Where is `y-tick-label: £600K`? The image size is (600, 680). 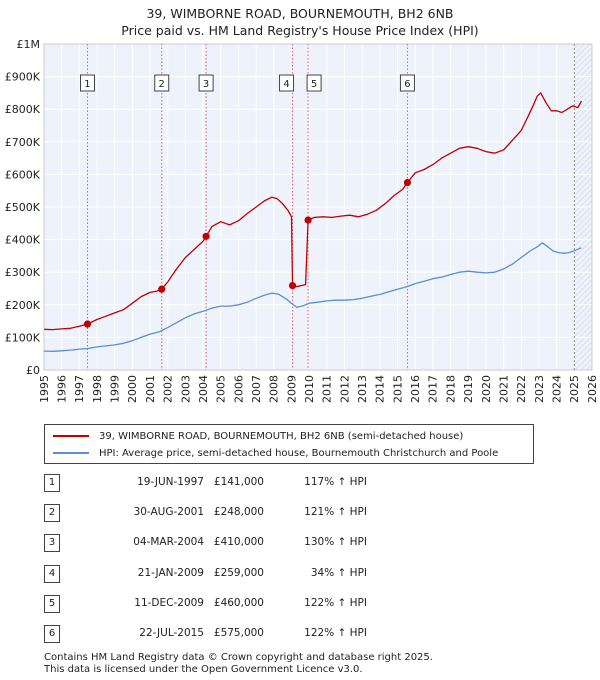
y-tick-label: £600K is located at coordinates (23, 174).